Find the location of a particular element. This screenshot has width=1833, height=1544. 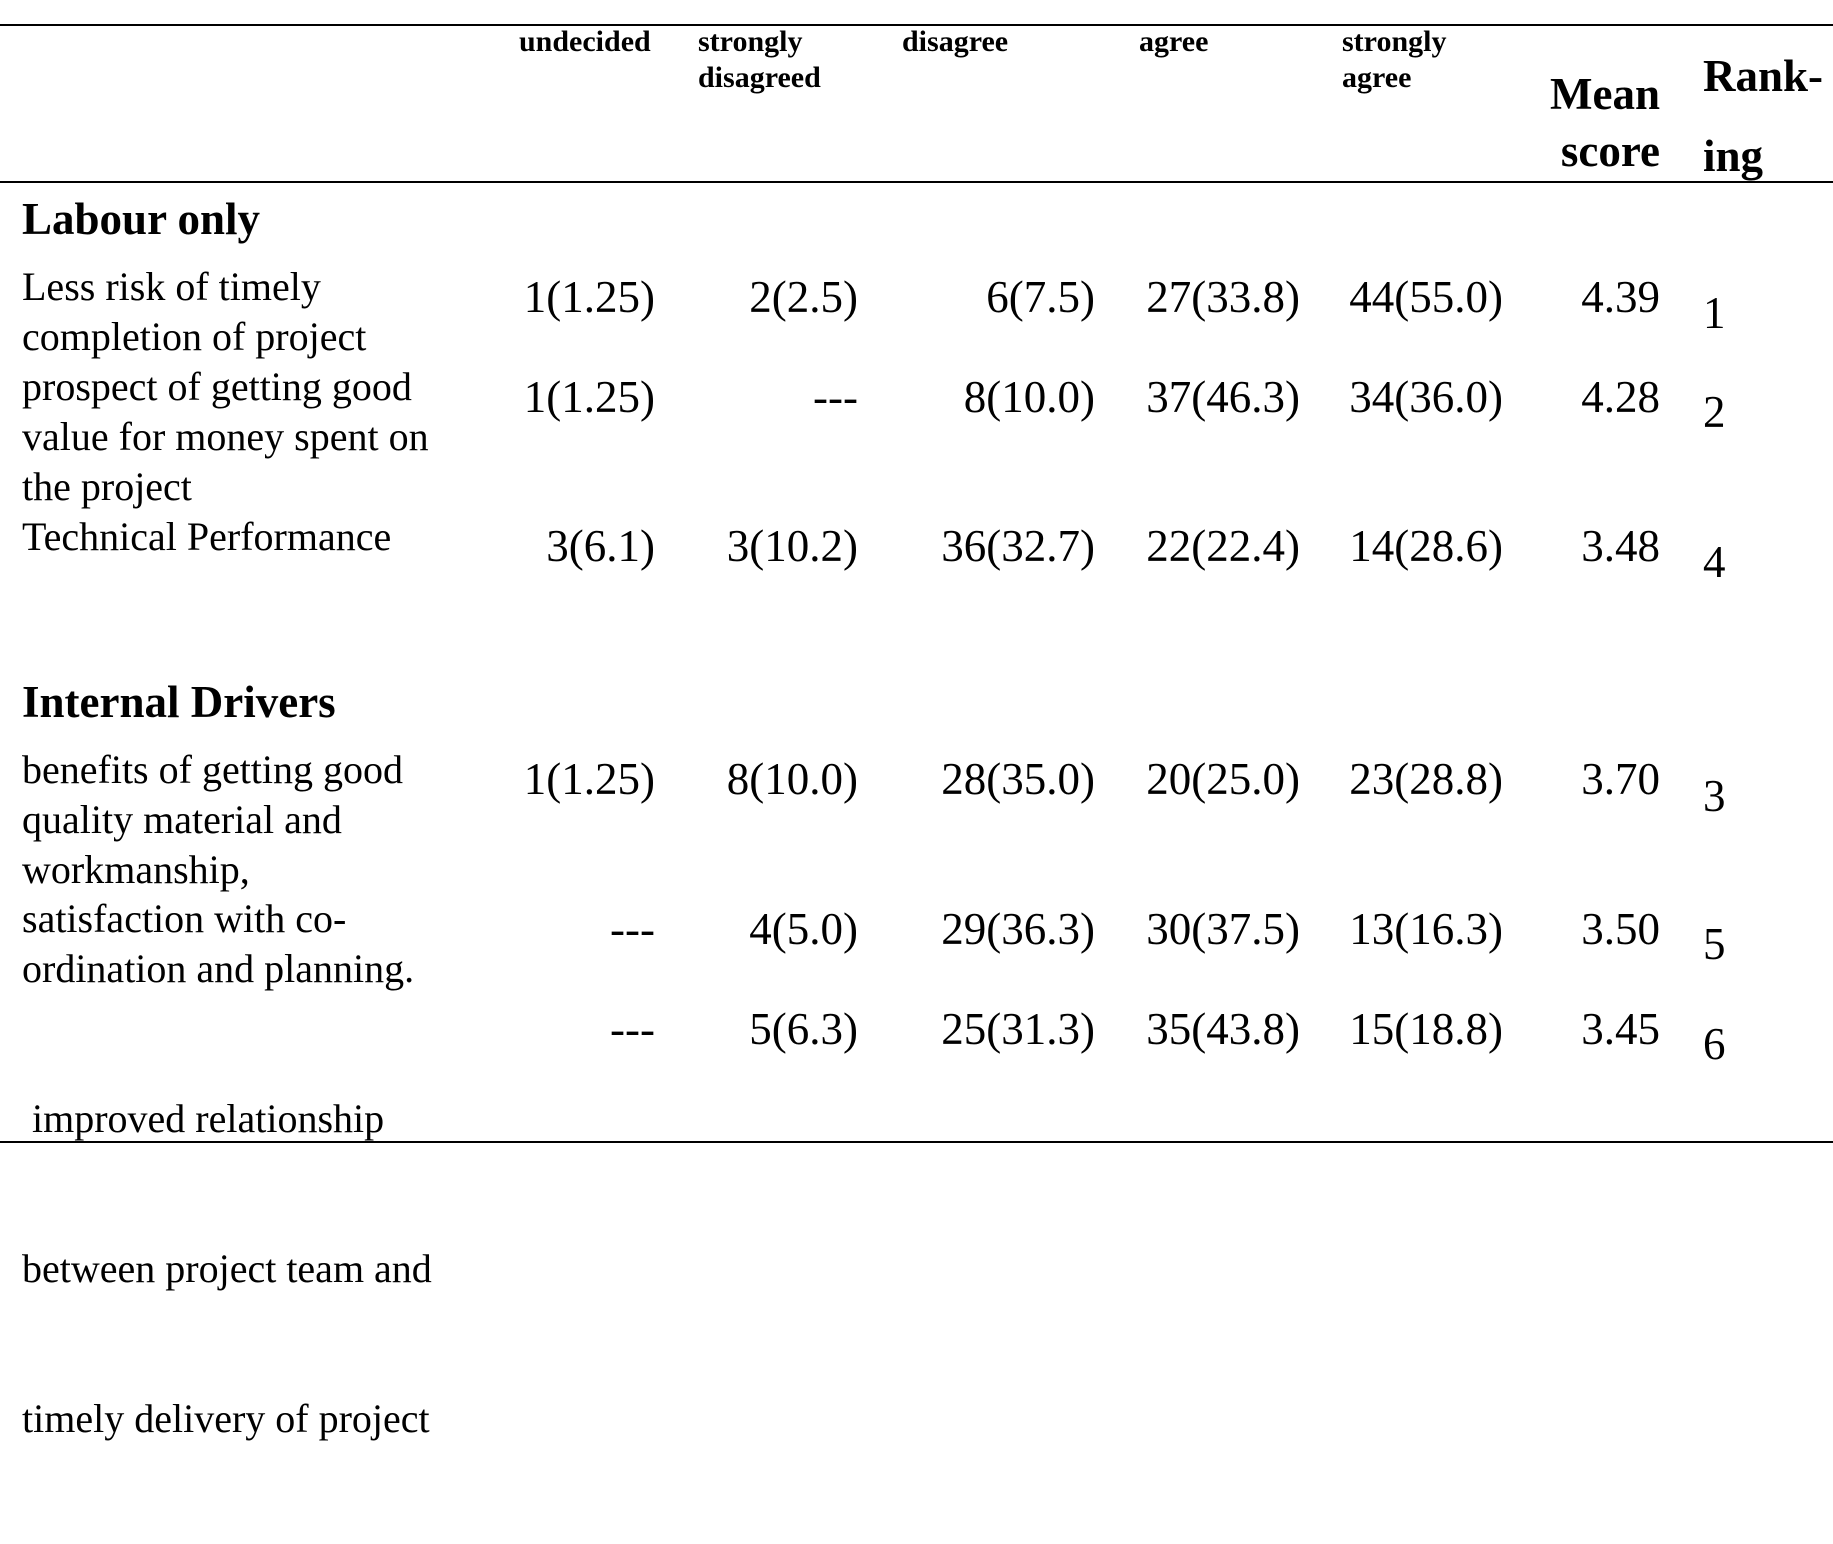

row-label-line: Technical Performance is located at coordinates (207, 536).